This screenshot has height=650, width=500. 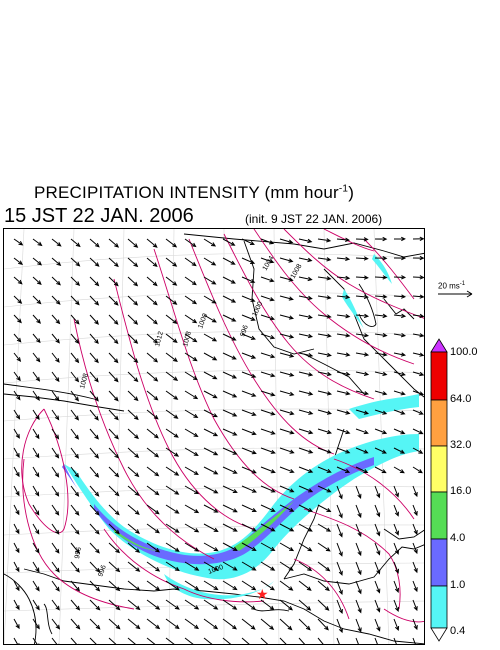 What do you see at coordinates (462, 284) in the screenshot?
I see `ref-label-exponent: -1` at bounding box center [462, 284].